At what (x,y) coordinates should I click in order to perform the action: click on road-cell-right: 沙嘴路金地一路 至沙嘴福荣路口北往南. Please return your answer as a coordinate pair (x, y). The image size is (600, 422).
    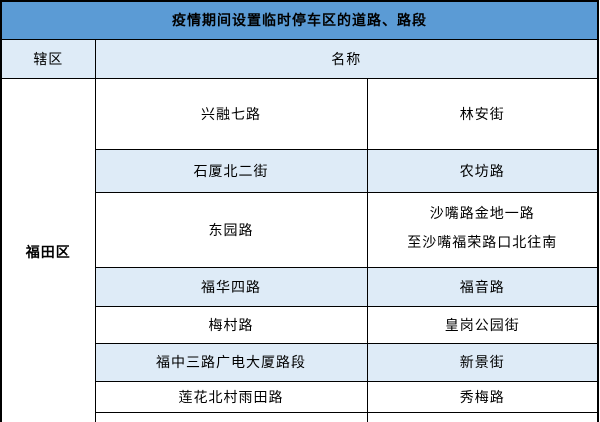
    Looking at the image, I should click on (482, 229).